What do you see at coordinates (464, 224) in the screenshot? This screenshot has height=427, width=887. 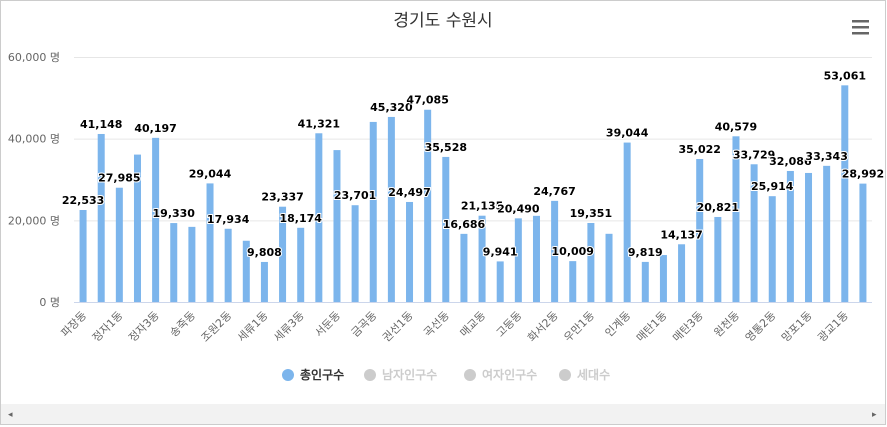 I see `data-label: 16,686` at bounding box center [464, 224].